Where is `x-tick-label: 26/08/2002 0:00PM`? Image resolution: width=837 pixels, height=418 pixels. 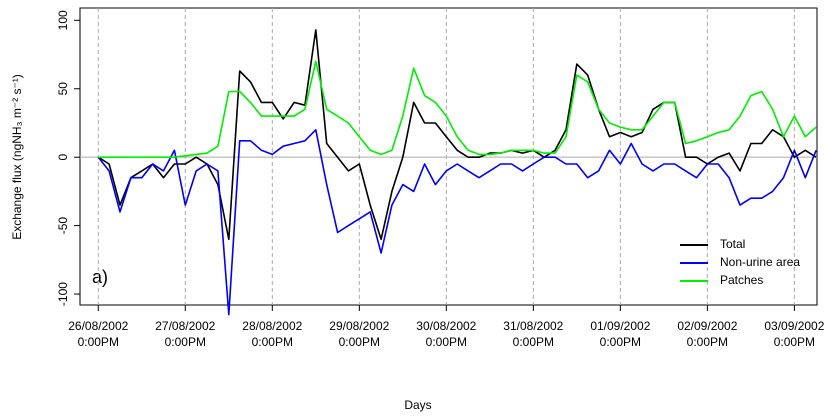 x-tick-label: 26/08/2002 0:00PM is located at coordinates (98, 334).